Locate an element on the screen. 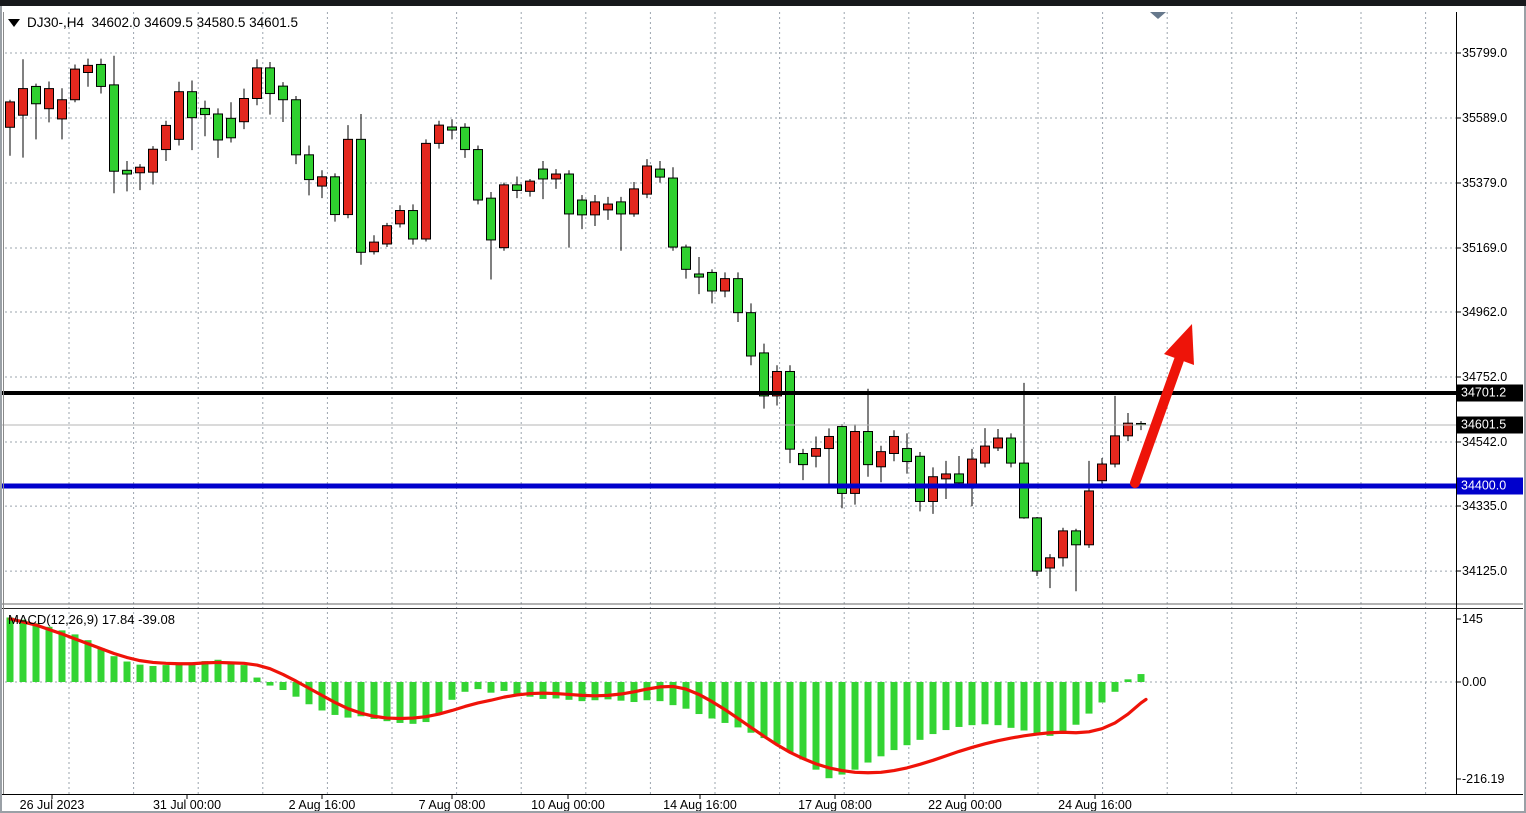  chevron-down-icon is located at coordinates (14, 22).